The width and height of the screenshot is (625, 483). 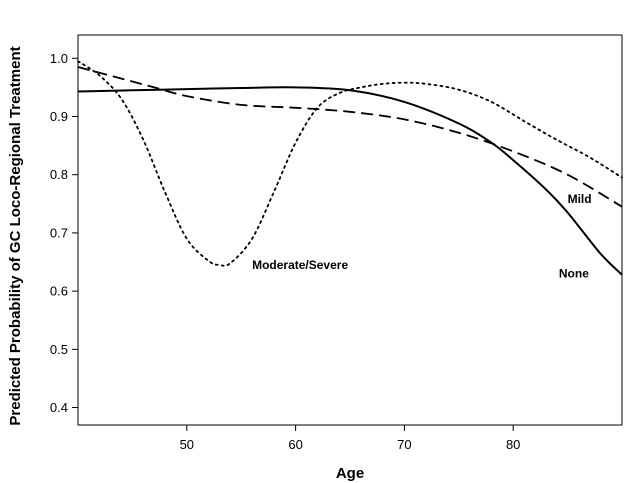 What do you see at coordinates (404, 444) in the screenshot?
I see `x-tick-label: 70` at bounding box center [404, 444].